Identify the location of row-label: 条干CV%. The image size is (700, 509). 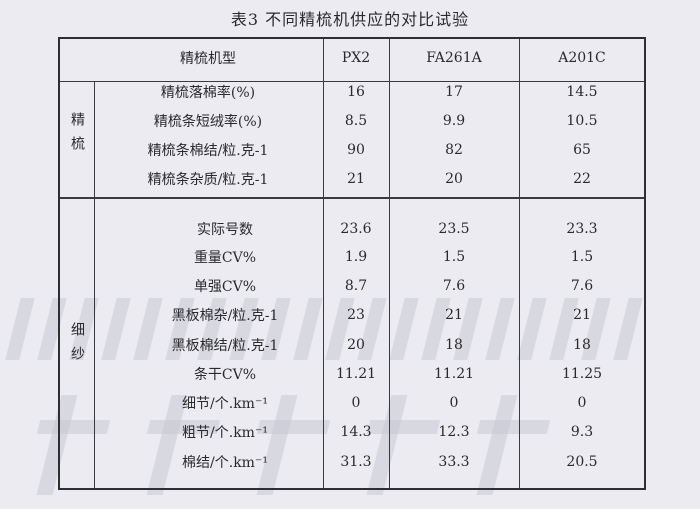
(225, 375).